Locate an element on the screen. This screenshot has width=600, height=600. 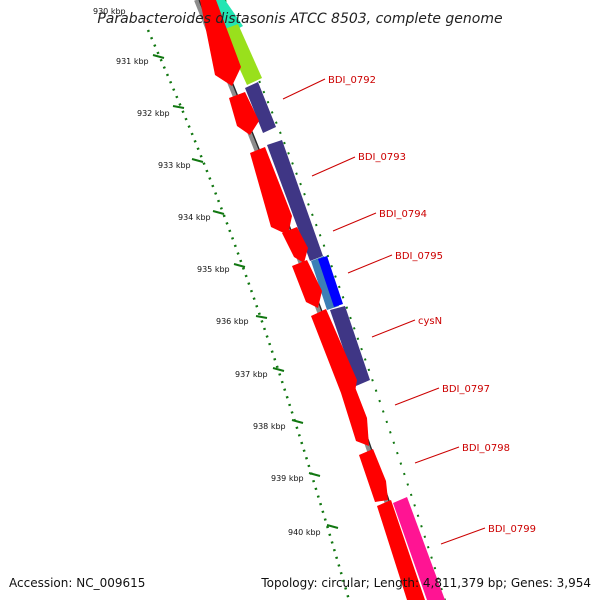
gene-label-bdi-0792: BDI_0792 is located at coordinates (352, 80).